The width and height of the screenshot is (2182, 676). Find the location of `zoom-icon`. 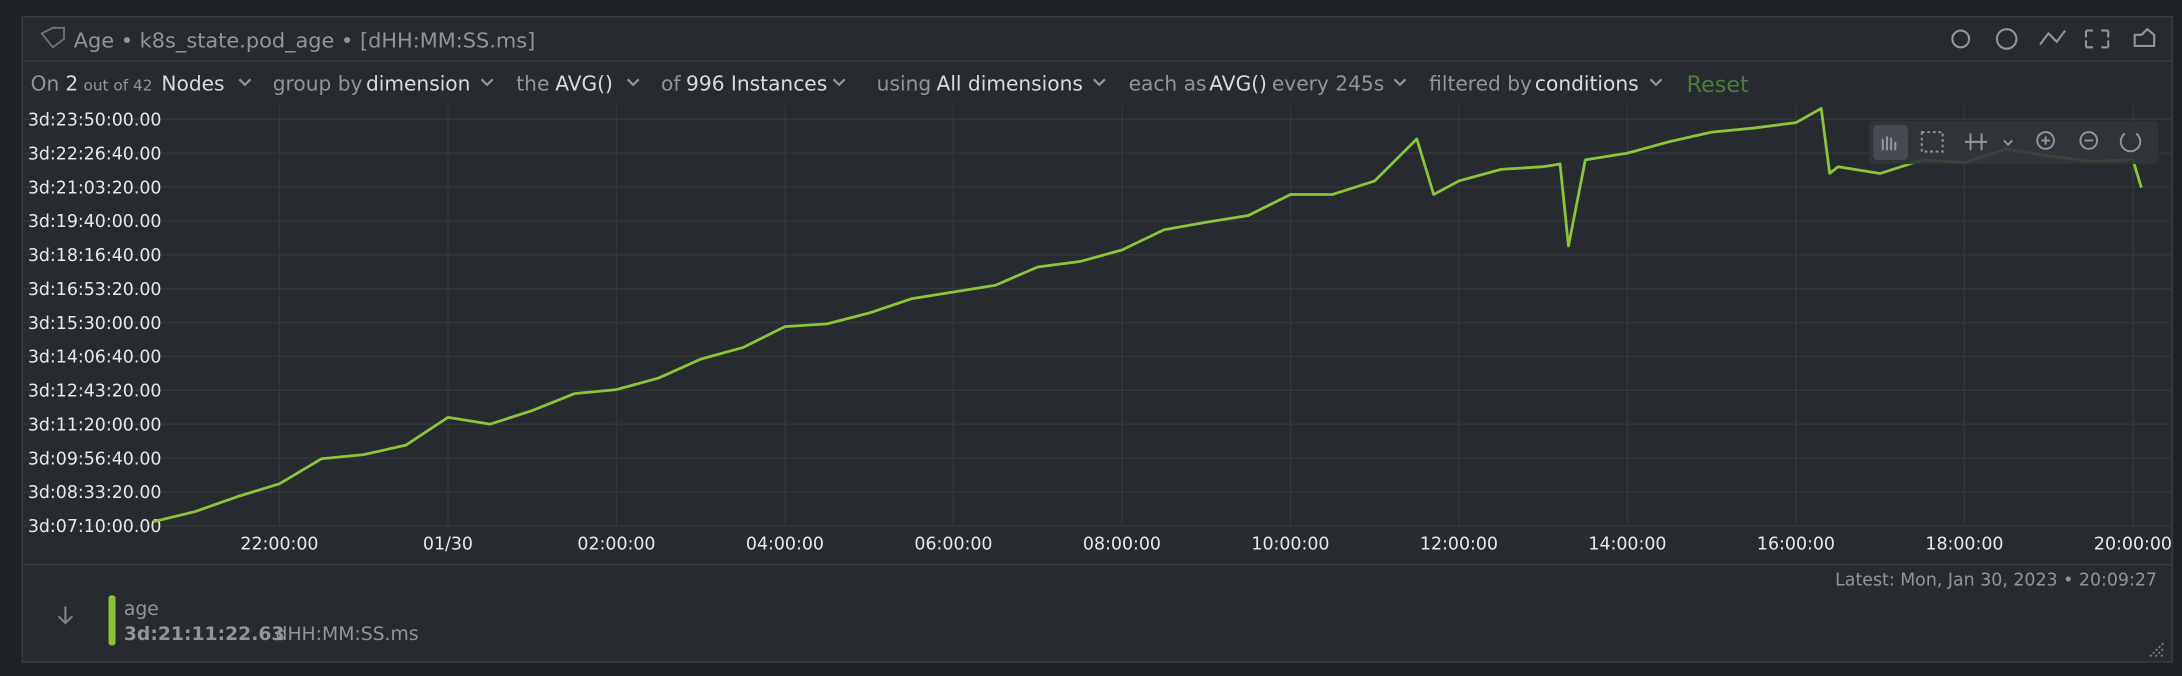

zoom-icon is located at coordinates (1961, 39).